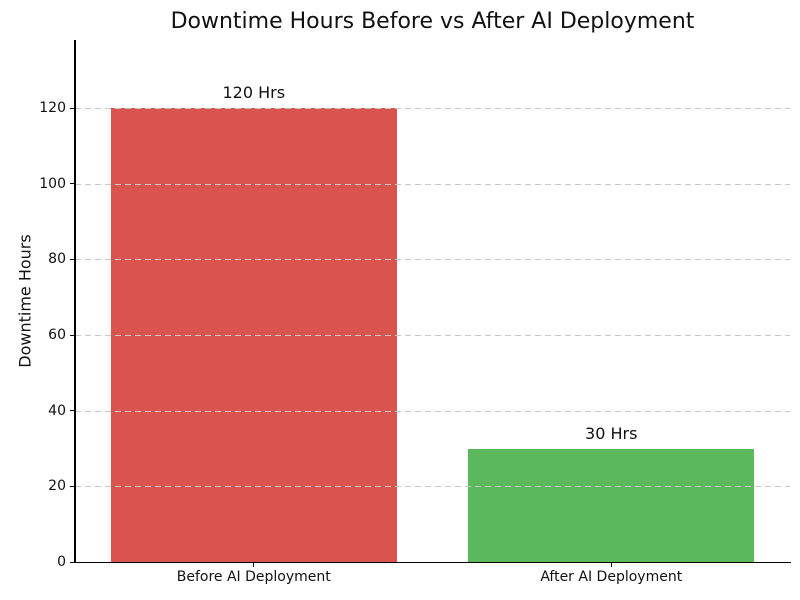 The height and width of the screenshot is (600, 800). What do you see at coordinates (254, 93) in the screenshot?
I see `bar-value-label: 120 Hrs` at bounding box center [254, 93].